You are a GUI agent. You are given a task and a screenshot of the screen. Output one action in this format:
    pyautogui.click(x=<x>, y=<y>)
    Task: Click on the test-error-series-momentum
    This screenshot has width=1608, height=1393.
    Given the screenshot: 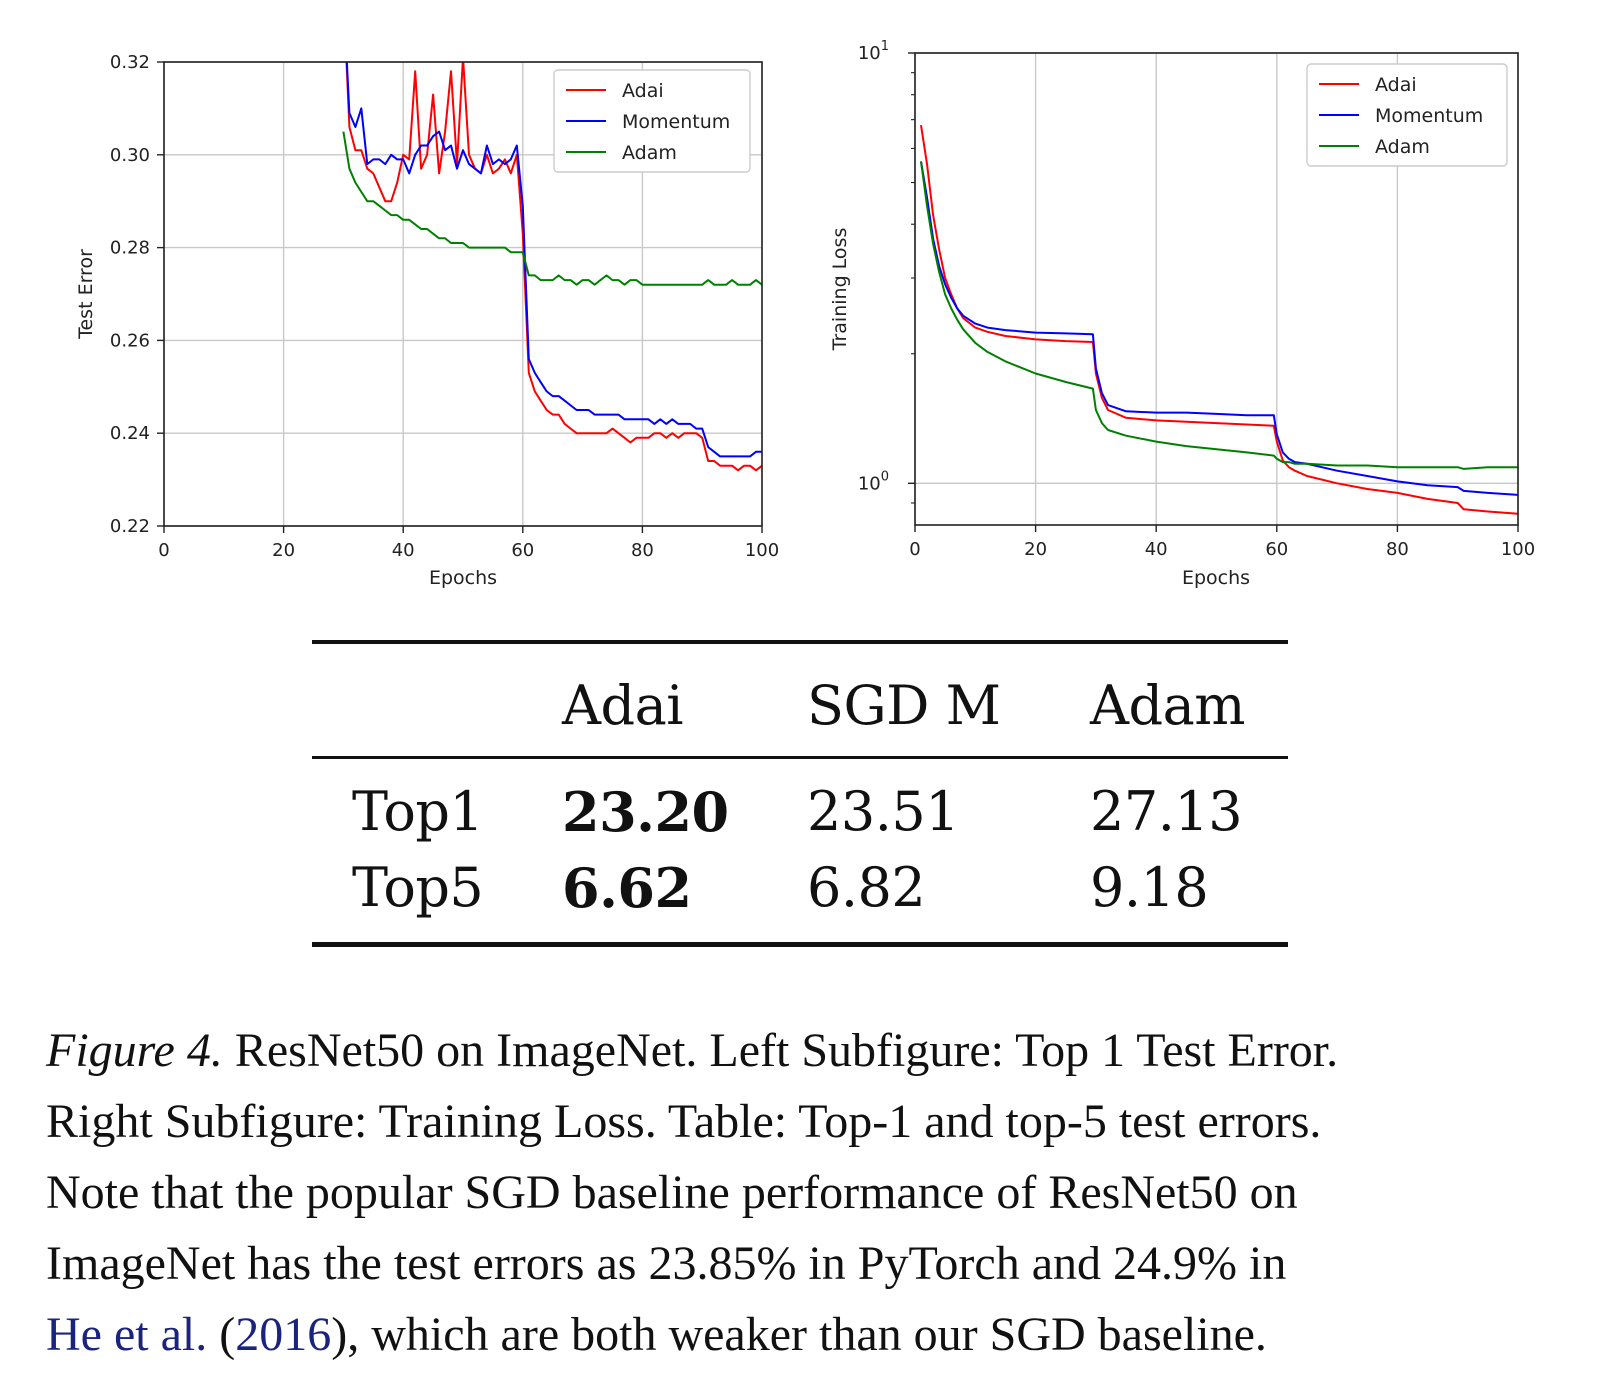 What is the action you would take?
    pyautogui.click(x=553, y=260)
    